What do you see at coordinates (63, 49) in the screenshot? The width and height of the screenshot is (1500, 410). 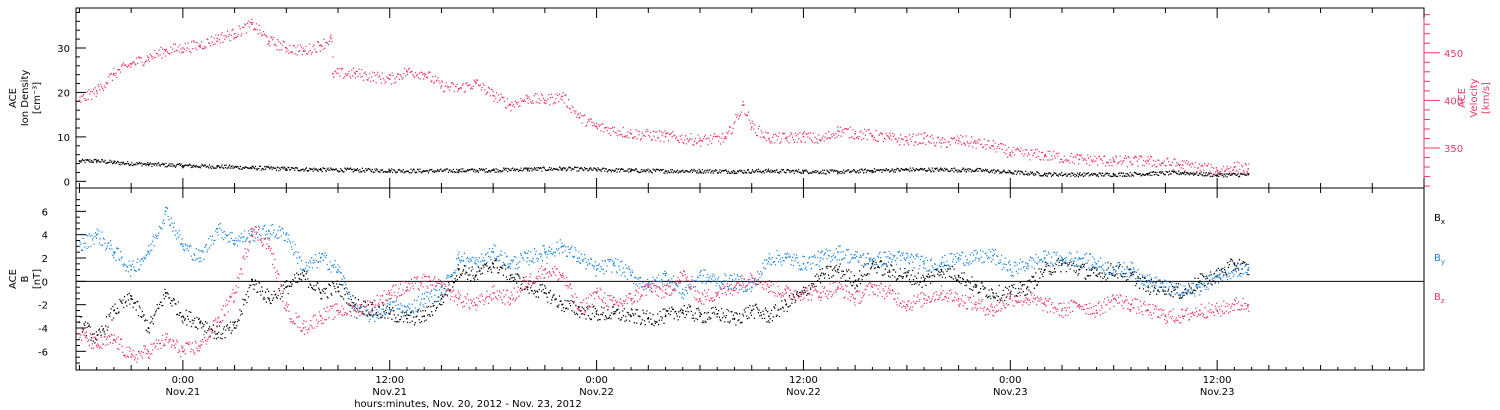 I see `density-tick-label: 30` at bounding box center [63, 49].